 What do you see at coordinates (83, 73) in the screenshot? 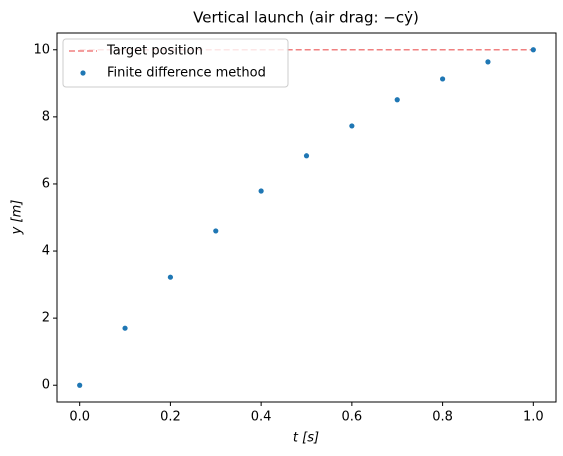
I see `legend-swatch` at bounding box center [83, 73].